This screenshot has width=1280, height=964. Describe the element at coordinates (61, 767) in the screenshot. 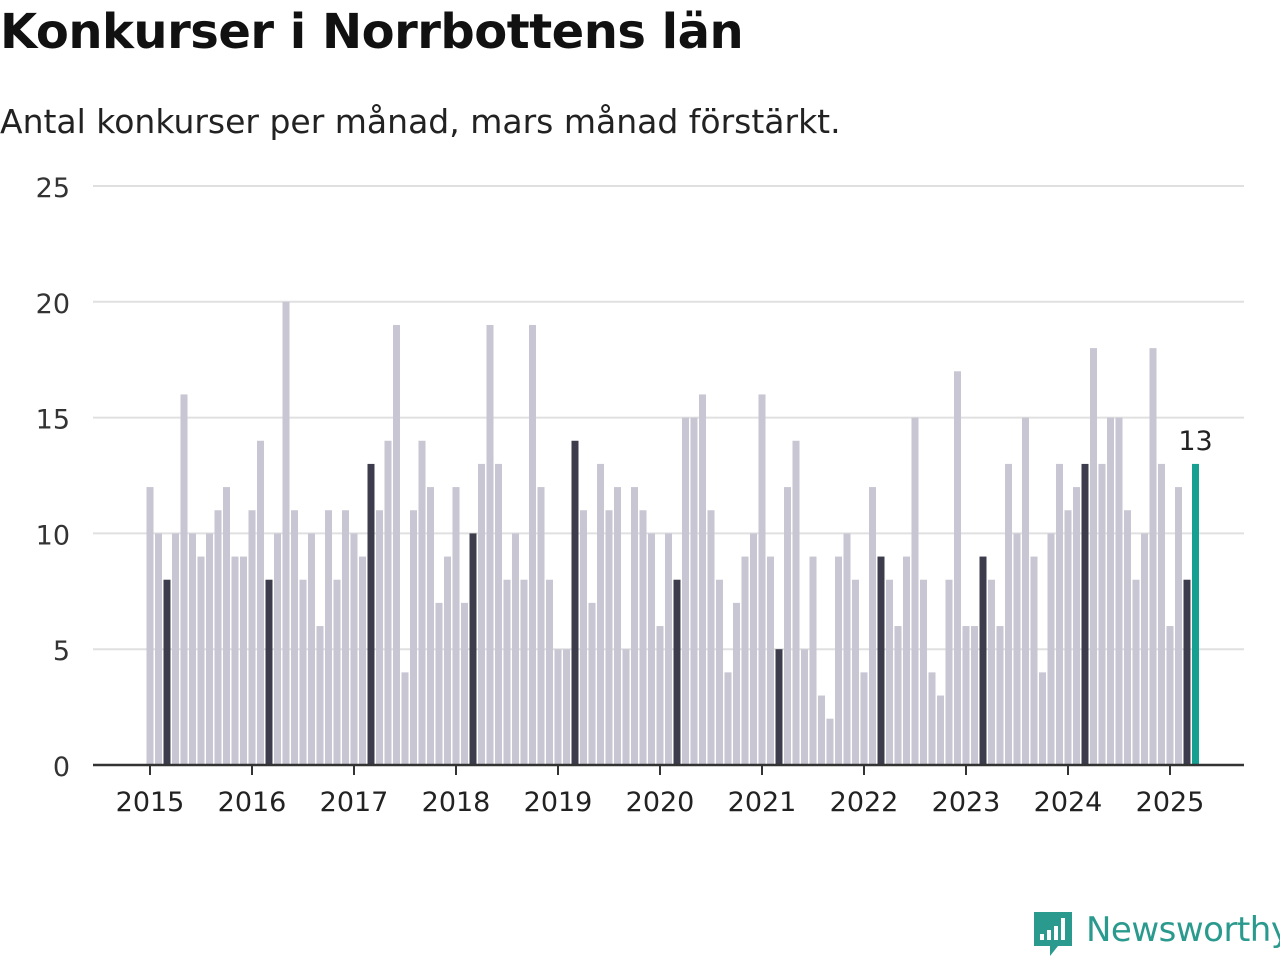

I see `y-tick-label: 0` at that location.